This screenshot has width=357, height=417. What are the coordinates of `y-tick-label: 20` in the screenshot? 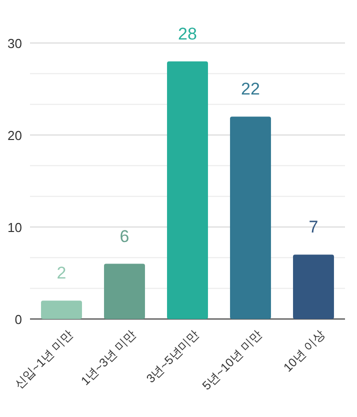 It's located at (15, 135).